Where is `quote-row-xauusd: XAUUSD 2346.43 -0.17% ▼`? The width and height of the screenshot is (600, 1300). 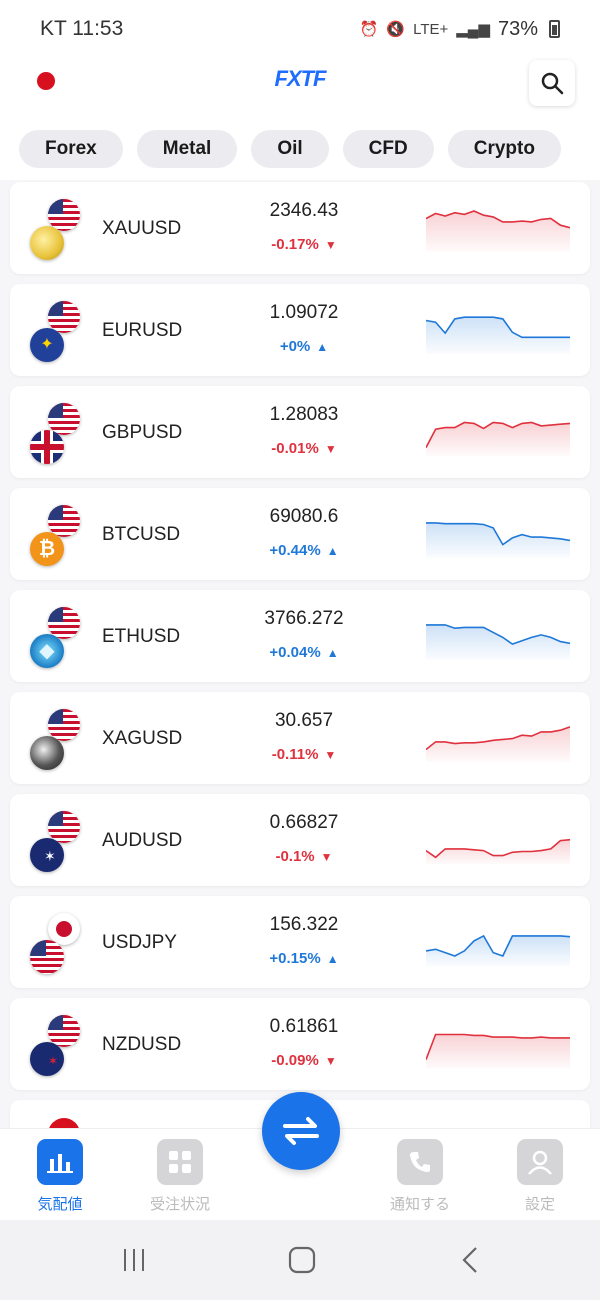
quote-row-xauusd: XAUUSD 2346.43 -0.17% ▼ is located at coordinates (300, 228).